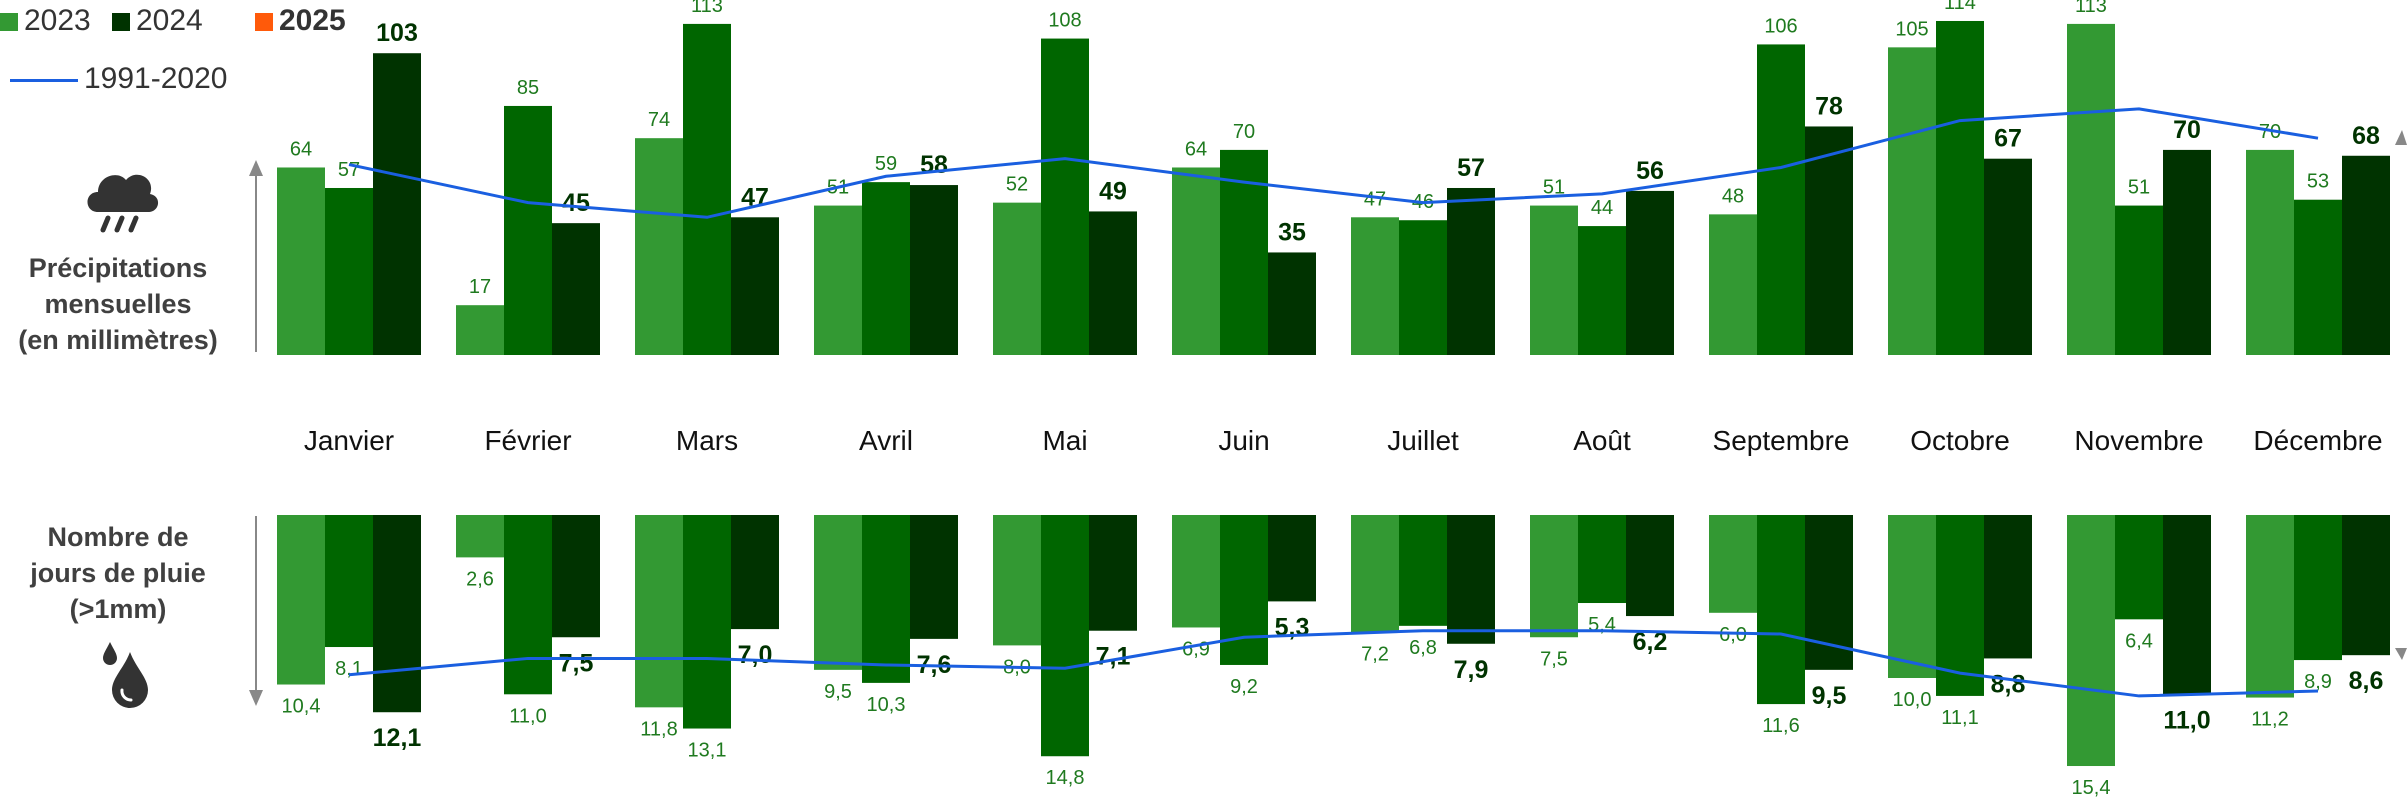 This screenshot has width=2407, height=811. I want to click on days-data-label: 6,9, so click(1196, 649).